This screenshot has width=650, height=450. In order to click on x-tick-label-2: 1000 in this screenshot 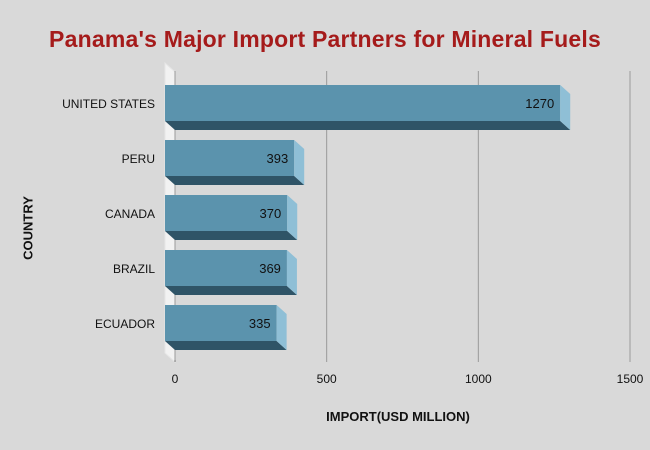, I will do `click(478, 379)`.